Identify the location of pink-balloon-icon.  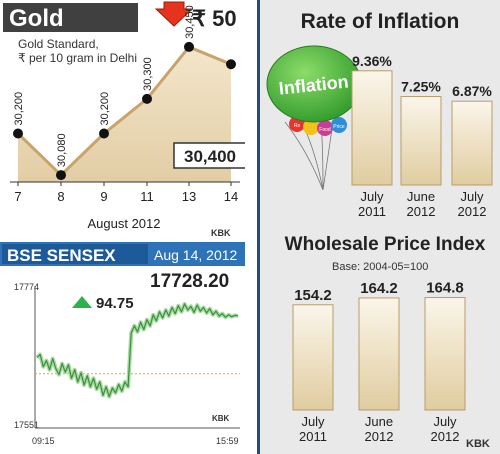
(325, 128).